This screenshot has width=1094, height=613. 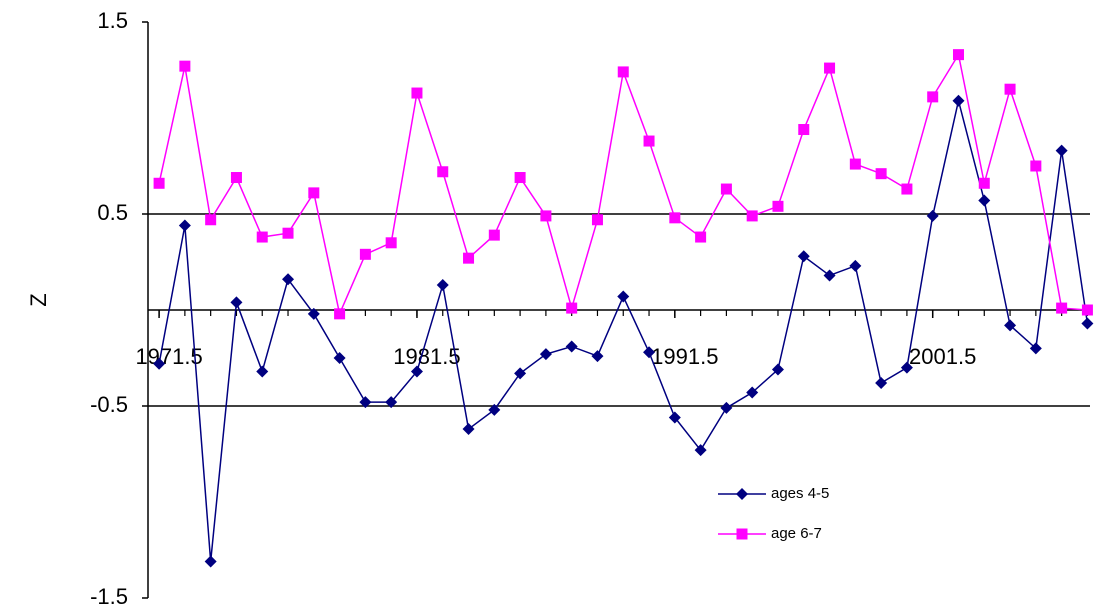 I want to click on x-tick-label: 1971.5, so click(x=168, y=356).